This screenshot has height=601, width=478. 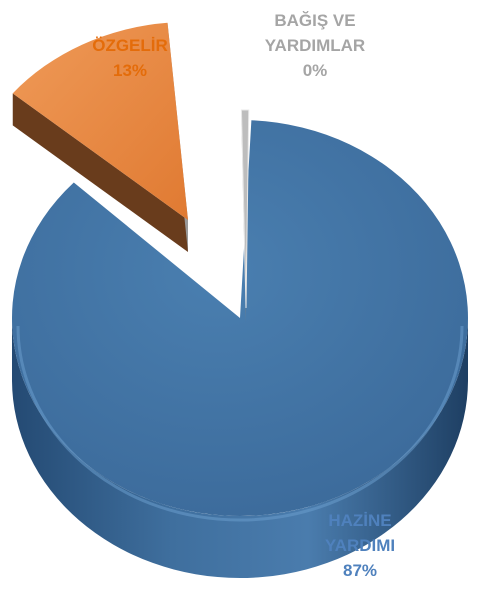 What do you see at coordinates (100, 173) in the screenshot?
I see `slice-ozgelir-side` at bounding box center [100, 173].